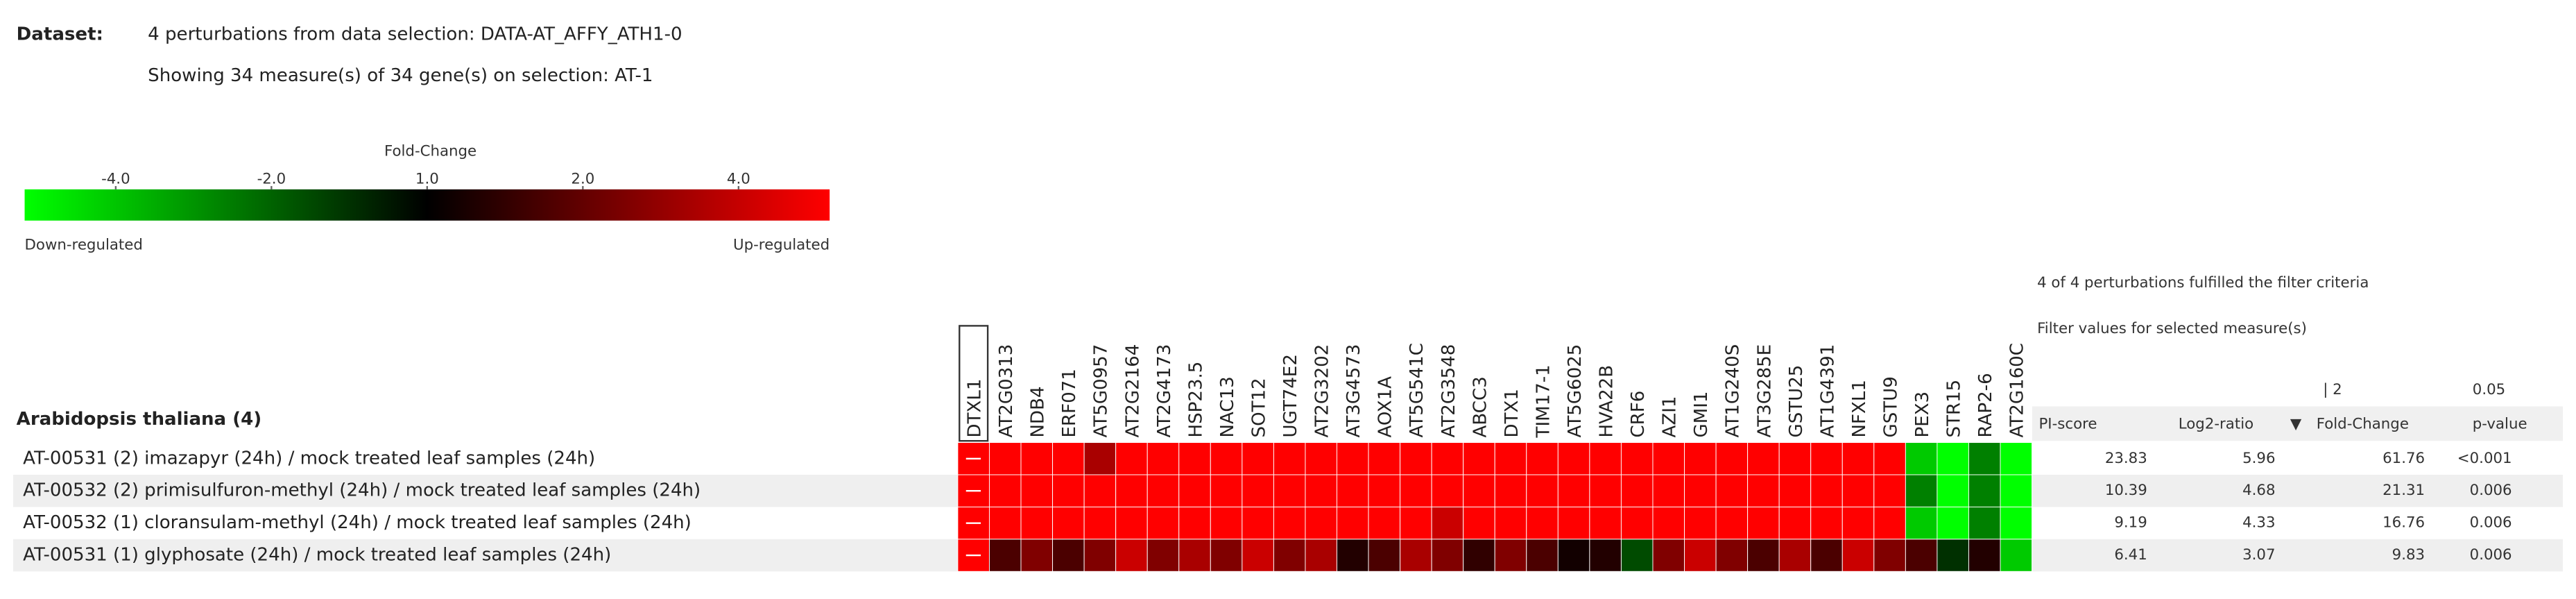 This screenshot has width=2576, height=599. What do you see at coordinates (2067, 424) in the screenshot?
I see `column-header: PI-score` at bounding box center [2067, 424].